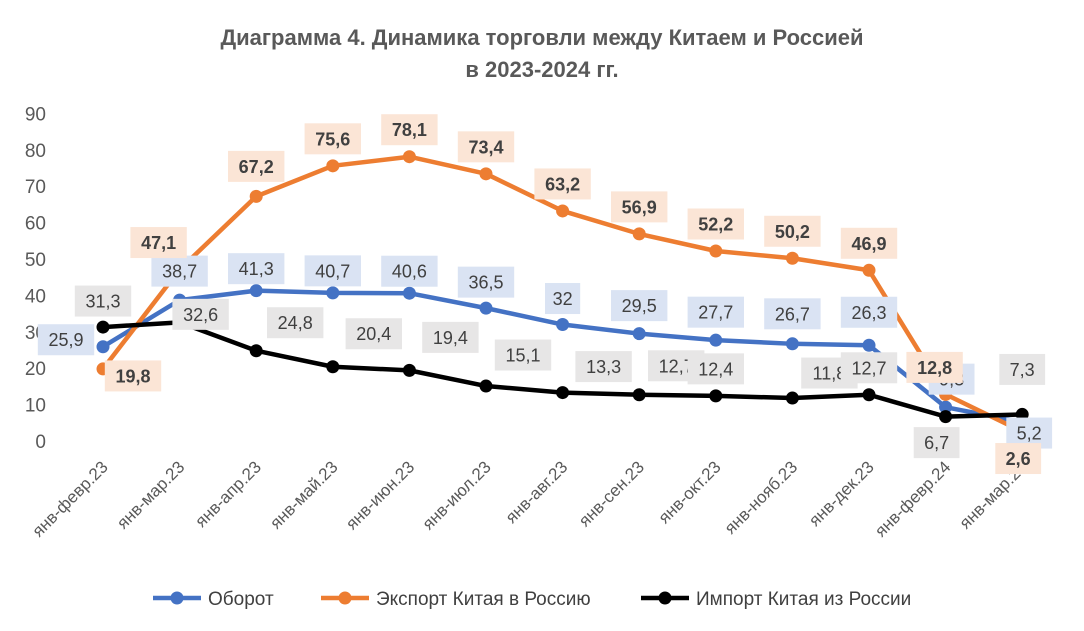 This screenshot has height=631, width=1084. I want to click on data-label: 40,6, so click(409, 272).